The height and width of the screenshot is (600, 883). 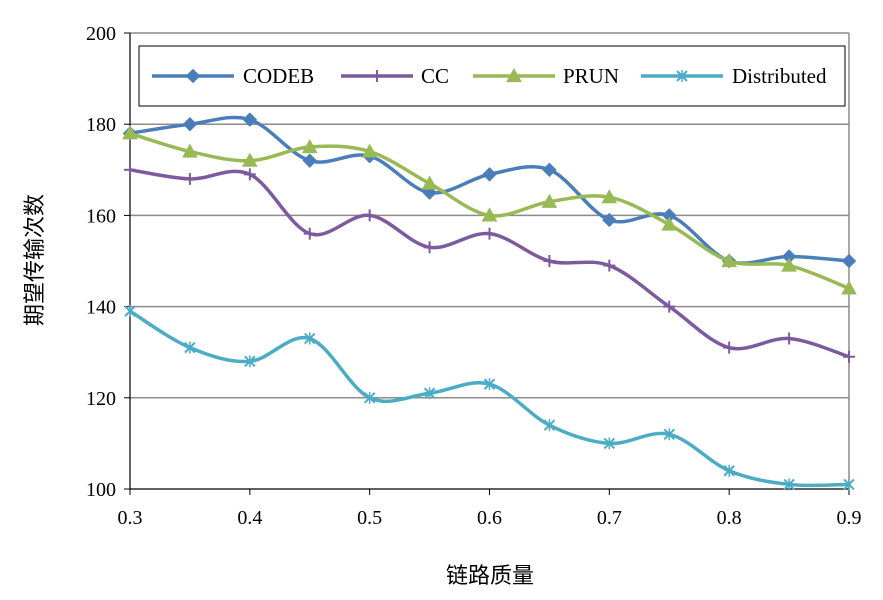 What do you see at coordinates (249, 518) in the screenshot?
I see `x-tick-label: 0.4` at bounding box center [249, 518].